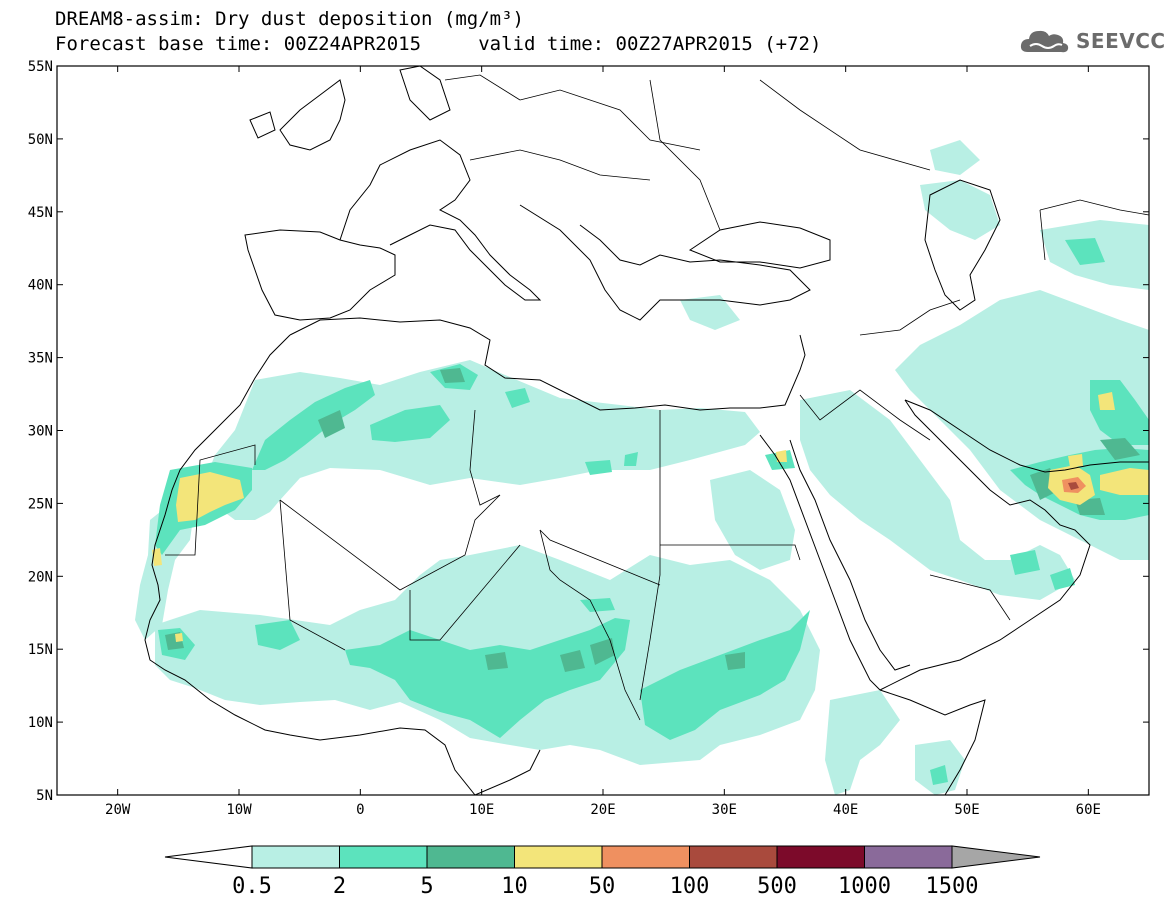  What do you see at coordinates (252, 886) in the screenshot?
I see `colorbar-label: 0.5` at bounding box center [252, 886].